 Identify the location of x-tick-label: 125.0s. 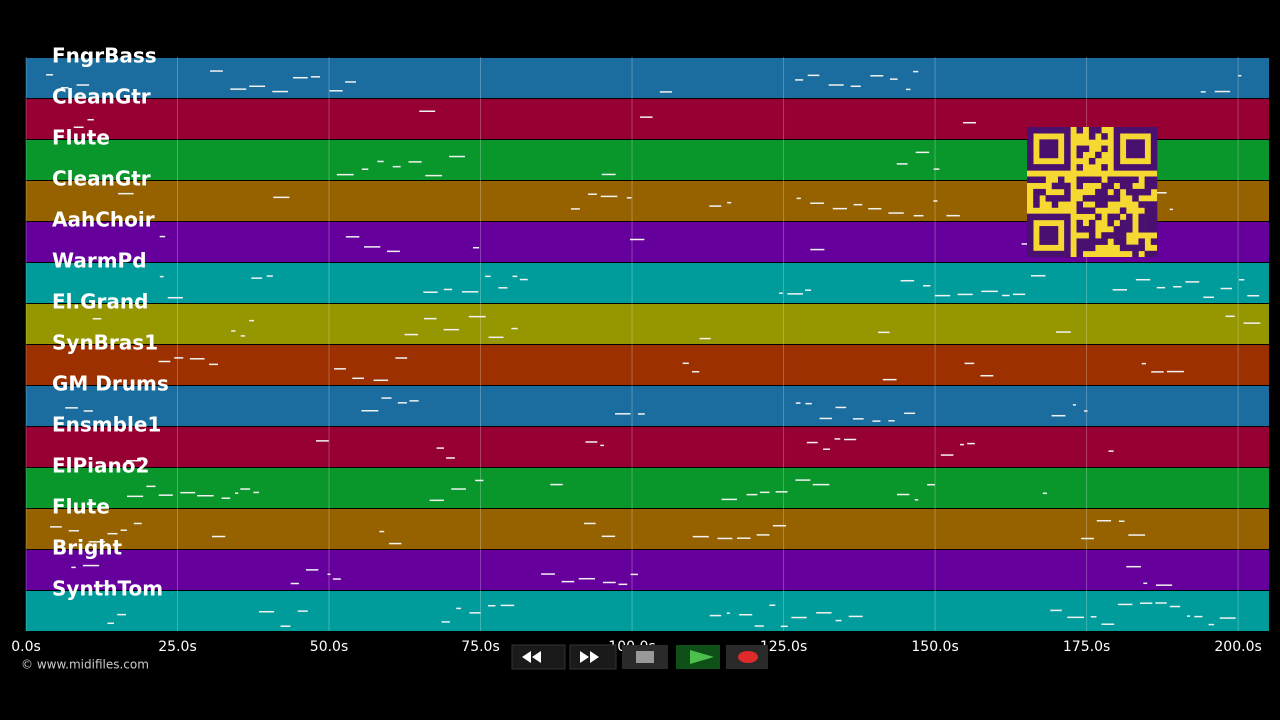
(783, 647).